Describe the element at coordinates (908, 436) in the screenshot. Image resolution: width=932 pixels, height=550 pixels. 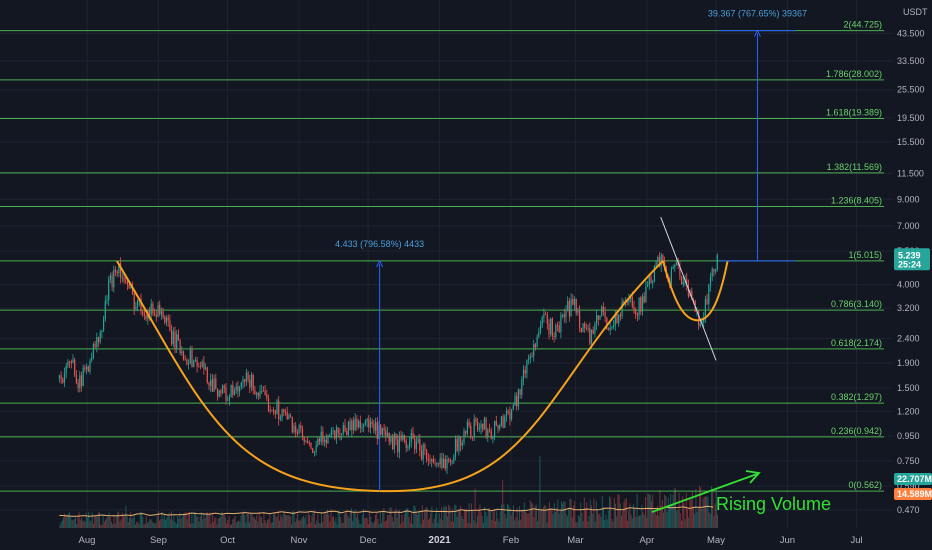
I see `y-tick-label: 0.950` at that location.